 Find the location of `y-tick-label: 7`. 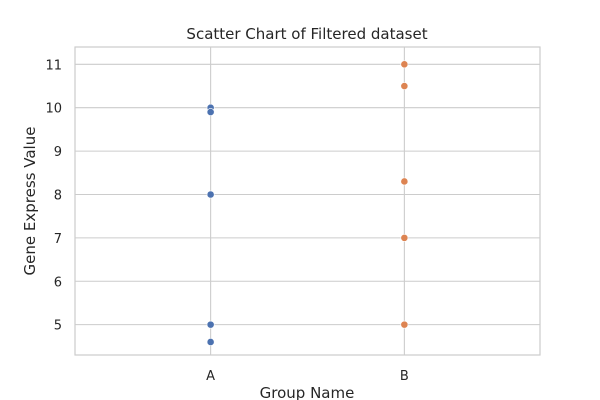

y-tick-label: 7 is located at coordinates (58, 239).